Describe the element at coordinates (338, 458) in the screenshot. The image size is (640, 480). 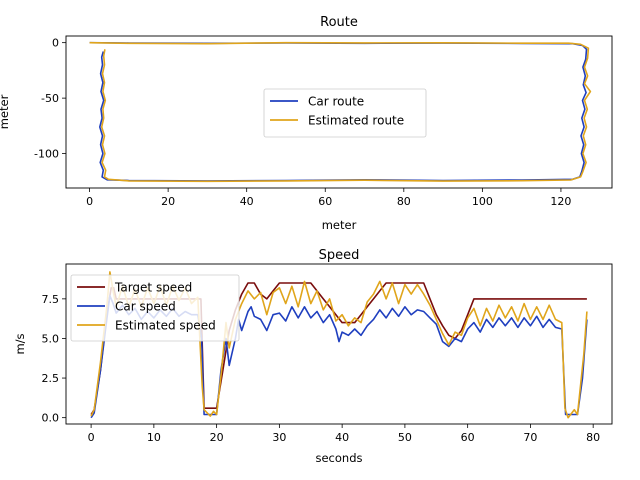
I see `x-axis-label: seconds` at that location.